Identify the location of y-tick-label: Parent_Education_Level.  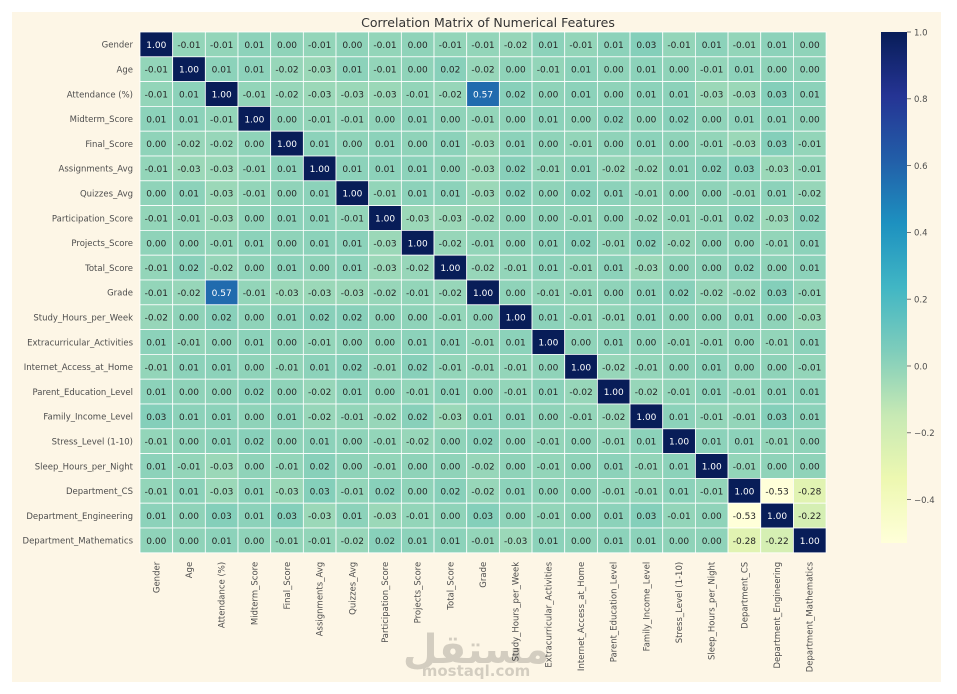
(83, 393).